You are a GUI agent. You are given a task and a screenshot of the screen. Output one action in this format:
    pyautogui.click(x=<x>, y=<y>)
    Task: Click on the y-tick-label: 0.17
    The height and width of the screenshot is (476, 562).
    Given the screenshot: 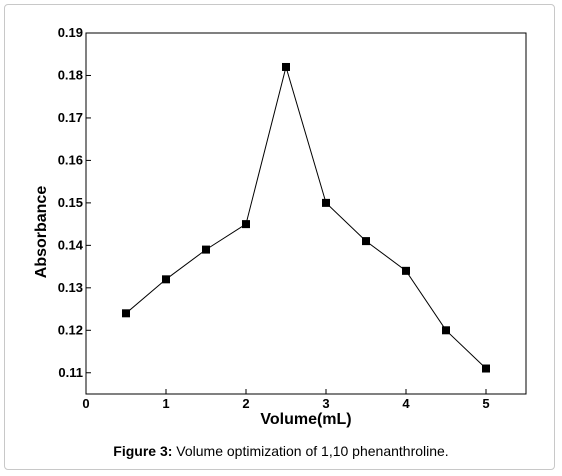 What is the action you would take?
    pyautogui.click(x=70, y=117)
    